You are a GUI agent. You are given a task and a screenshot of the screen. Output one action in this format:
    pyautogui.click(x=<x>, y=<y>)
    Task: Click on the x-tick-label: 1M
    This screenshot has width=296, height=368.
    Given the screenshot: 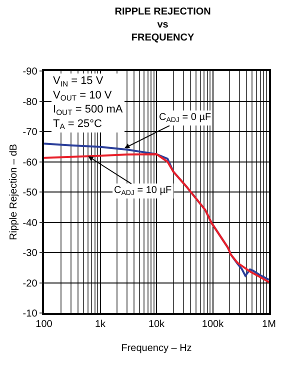 What is the action you would take?
    pyautogui.click(x=269, y=324)
    